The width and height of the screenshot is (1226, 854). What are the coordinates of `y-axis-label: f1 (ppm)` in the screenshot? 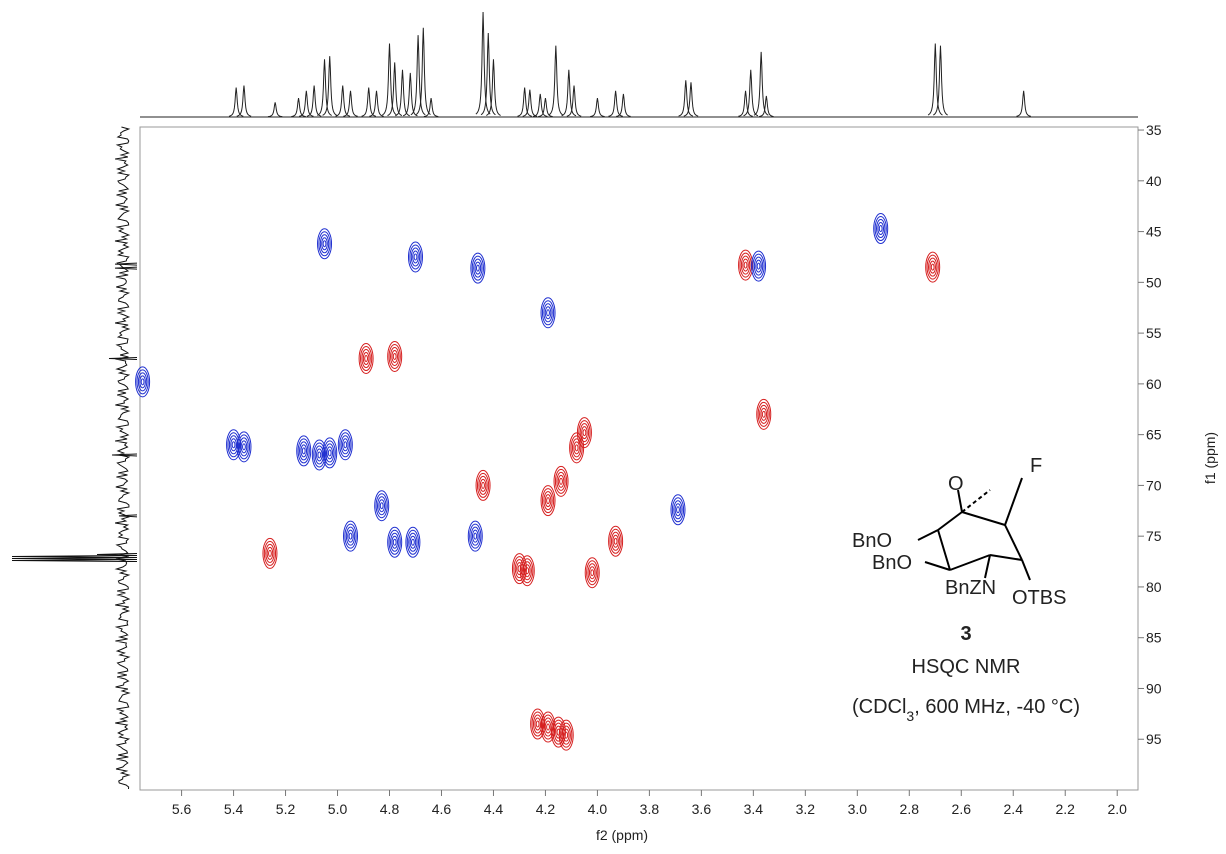 It's located at (1210, 458).